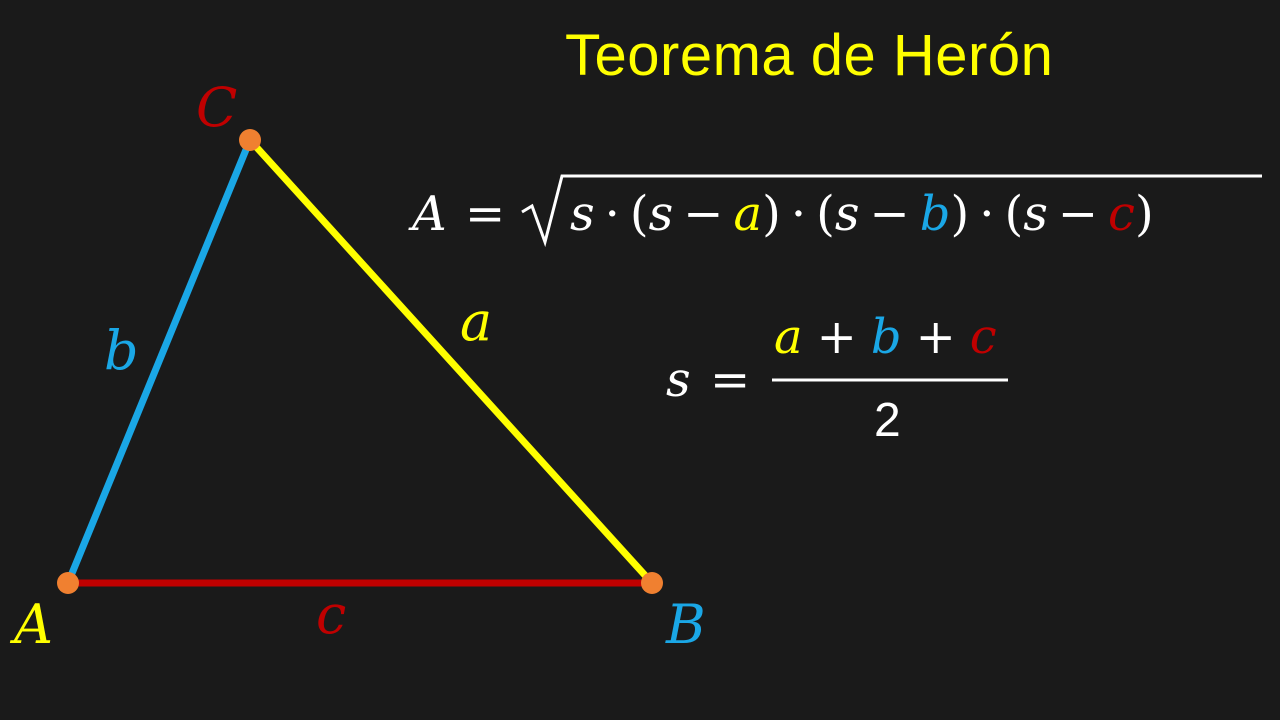 The image size is (1280, 720). Describe the element at coordinates (427, 214) in the screenshot. I see `area-lhs: A` at that location.